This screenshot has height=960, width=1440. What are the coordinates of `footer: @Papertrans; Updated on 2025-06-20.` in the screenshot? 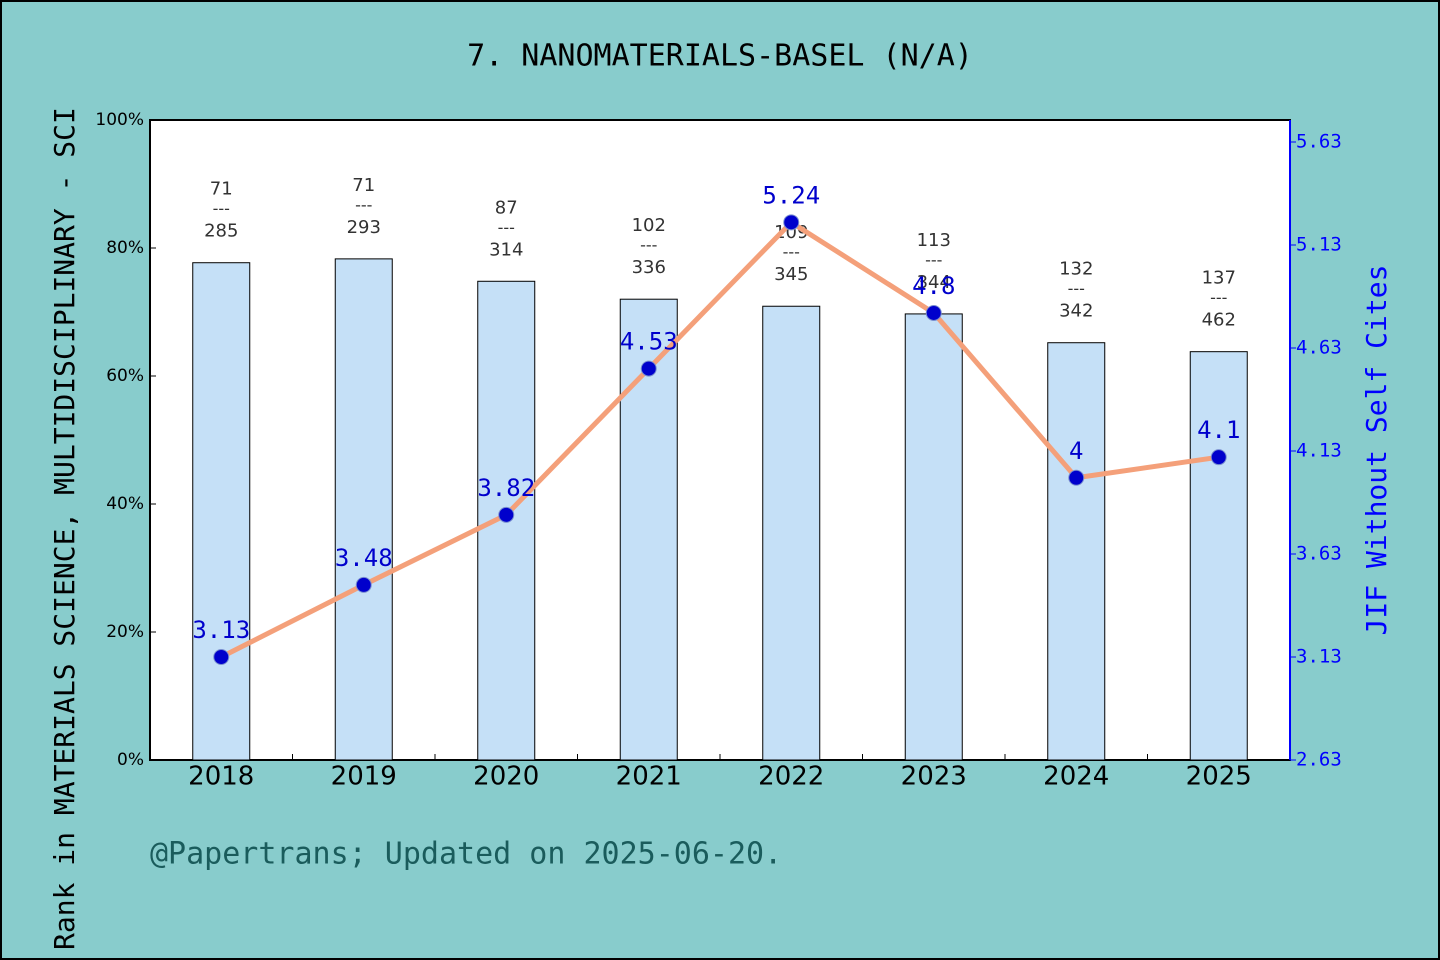 It's located at (466, 854).